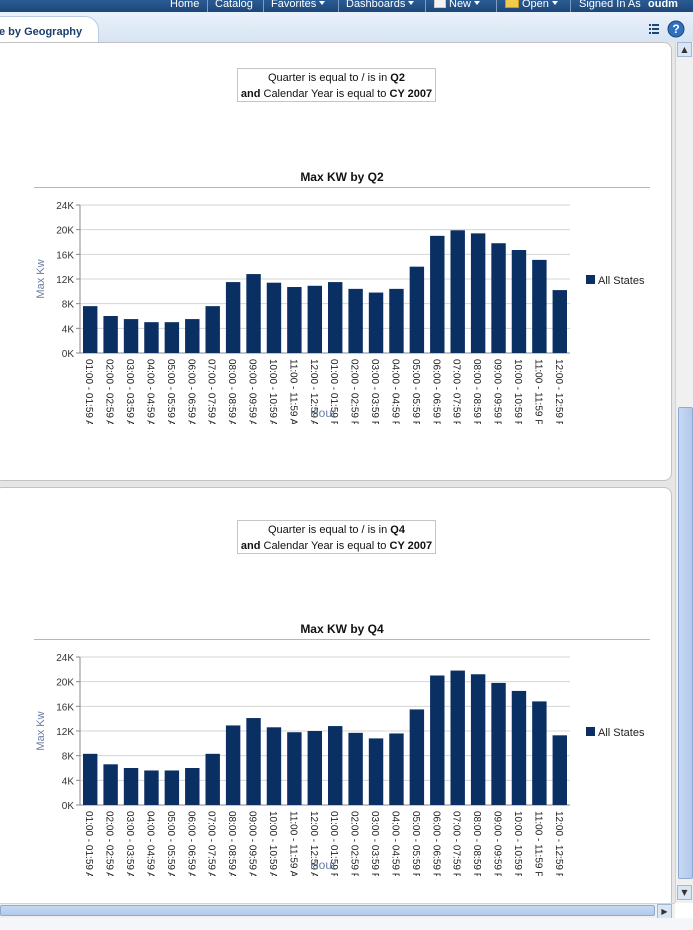 The height and width of the screenshot is (930, 693). I want to click on x-tick-label: 11:00 - 11:59 AM, so click(292, 391).